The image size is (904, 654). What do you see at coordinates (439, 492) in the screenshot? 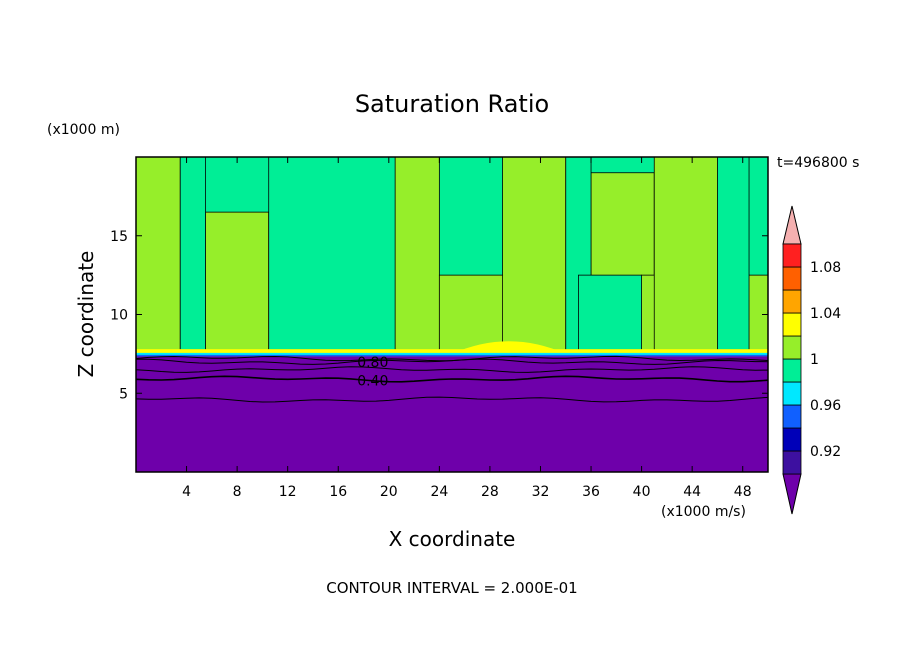
I see `x-tick-label: 24` at bounding box center [439, 492].